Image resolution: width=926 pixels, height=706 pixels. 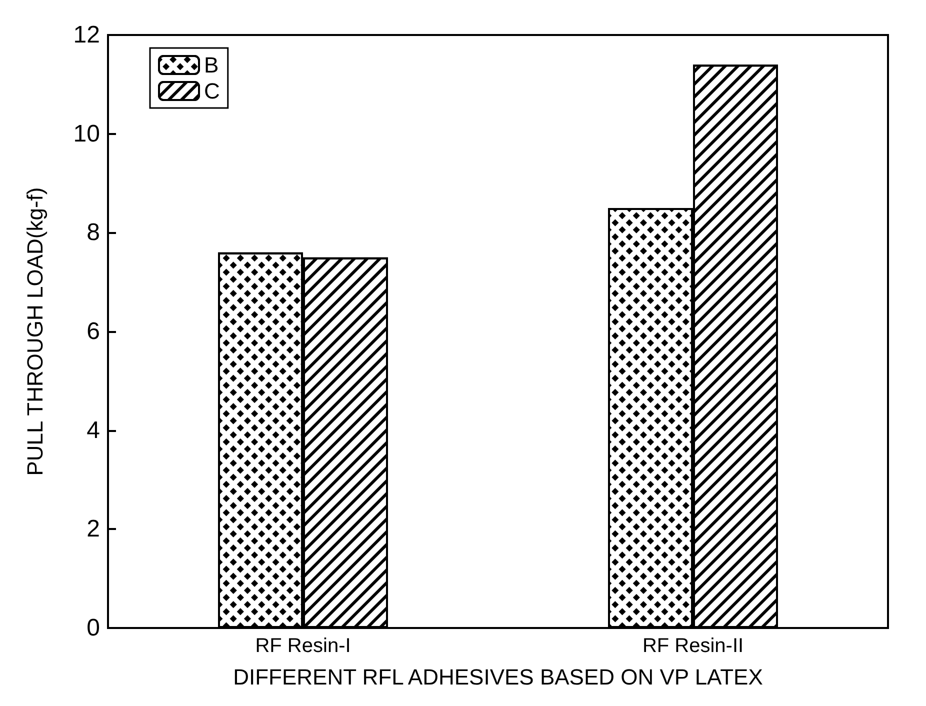 What do you see at coordinates (35, 331) in the screenshot?
I see `y-axis-title: PULL THROUGH LOAD(kg-f)` at bounding box center [35, 331].